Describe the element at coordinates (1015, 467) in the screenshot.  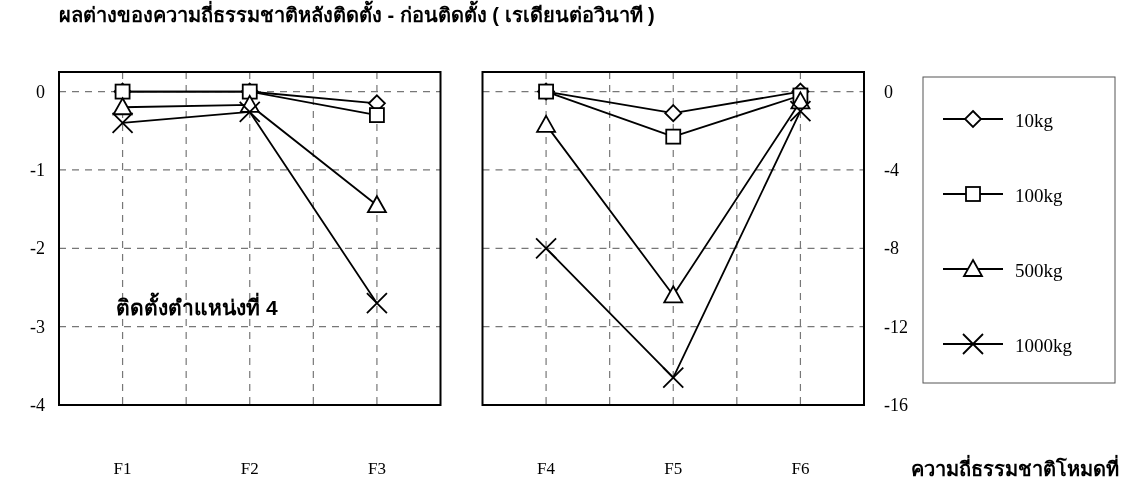
I see `x-axis-title: ความถี่ธรรมชาติโหมดที่` at that location.